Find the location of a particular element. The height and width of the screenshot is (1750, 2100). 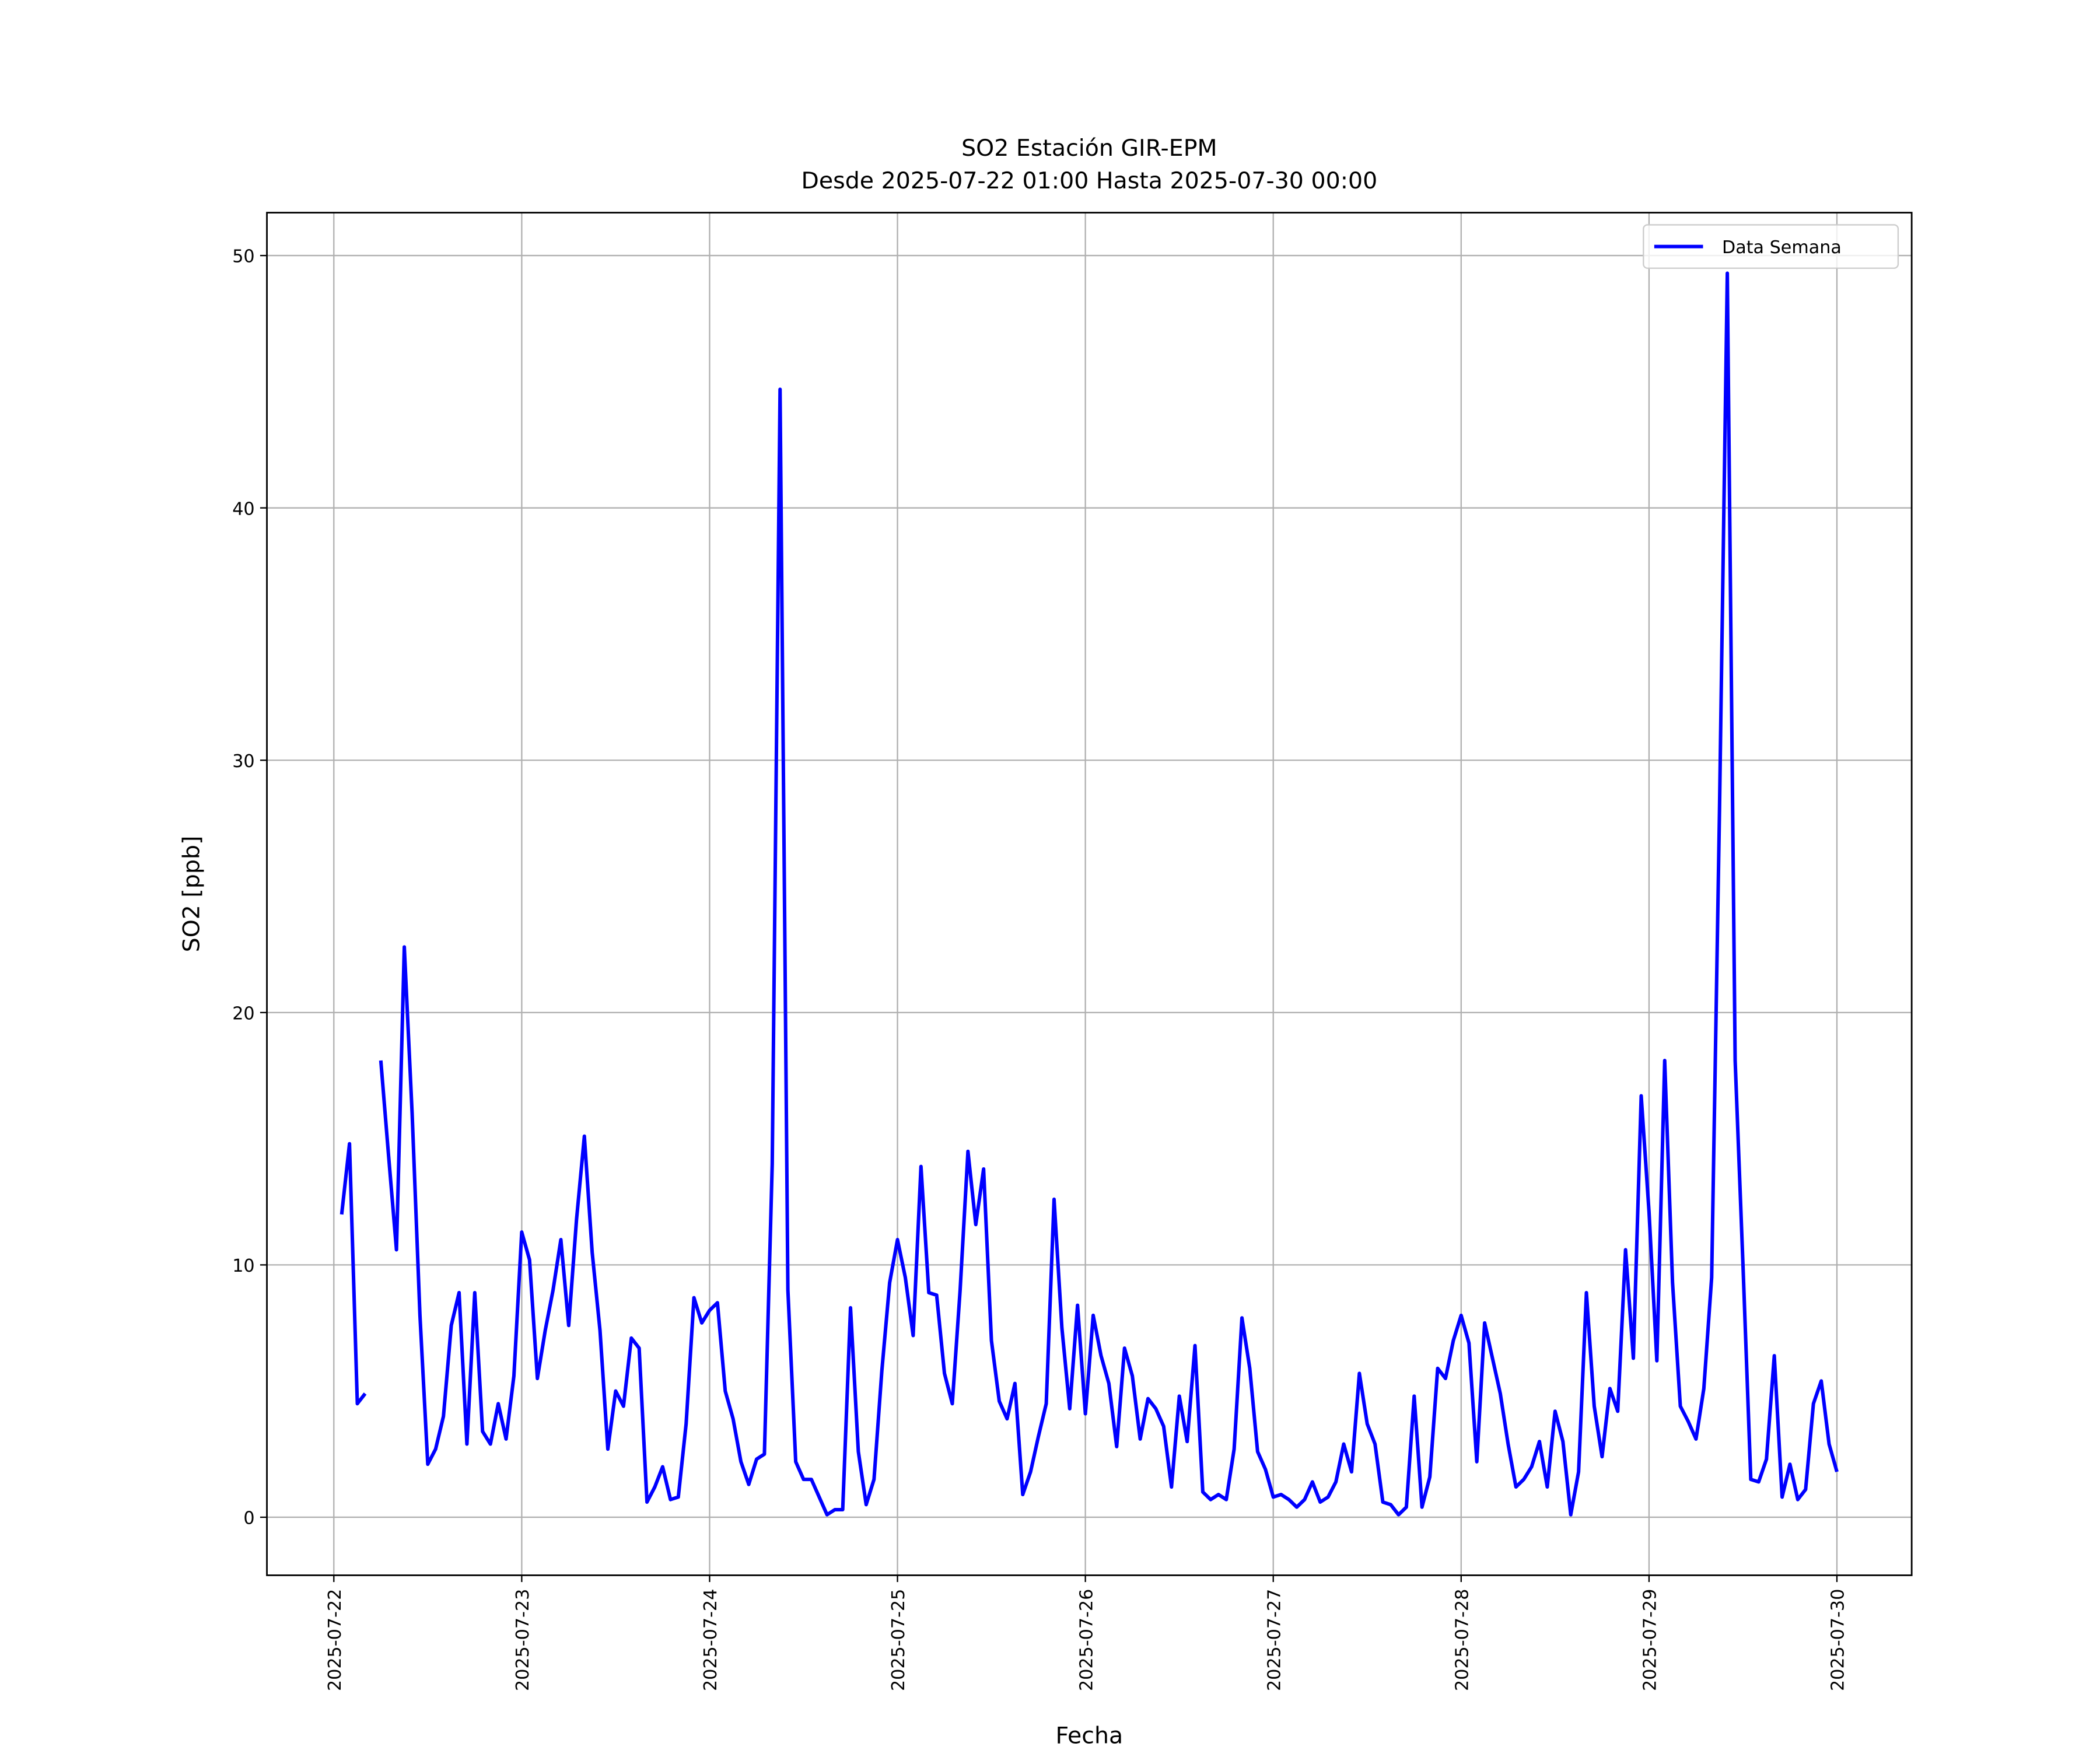

y-tick-label: 10 is located at coordinates (243, 1266).